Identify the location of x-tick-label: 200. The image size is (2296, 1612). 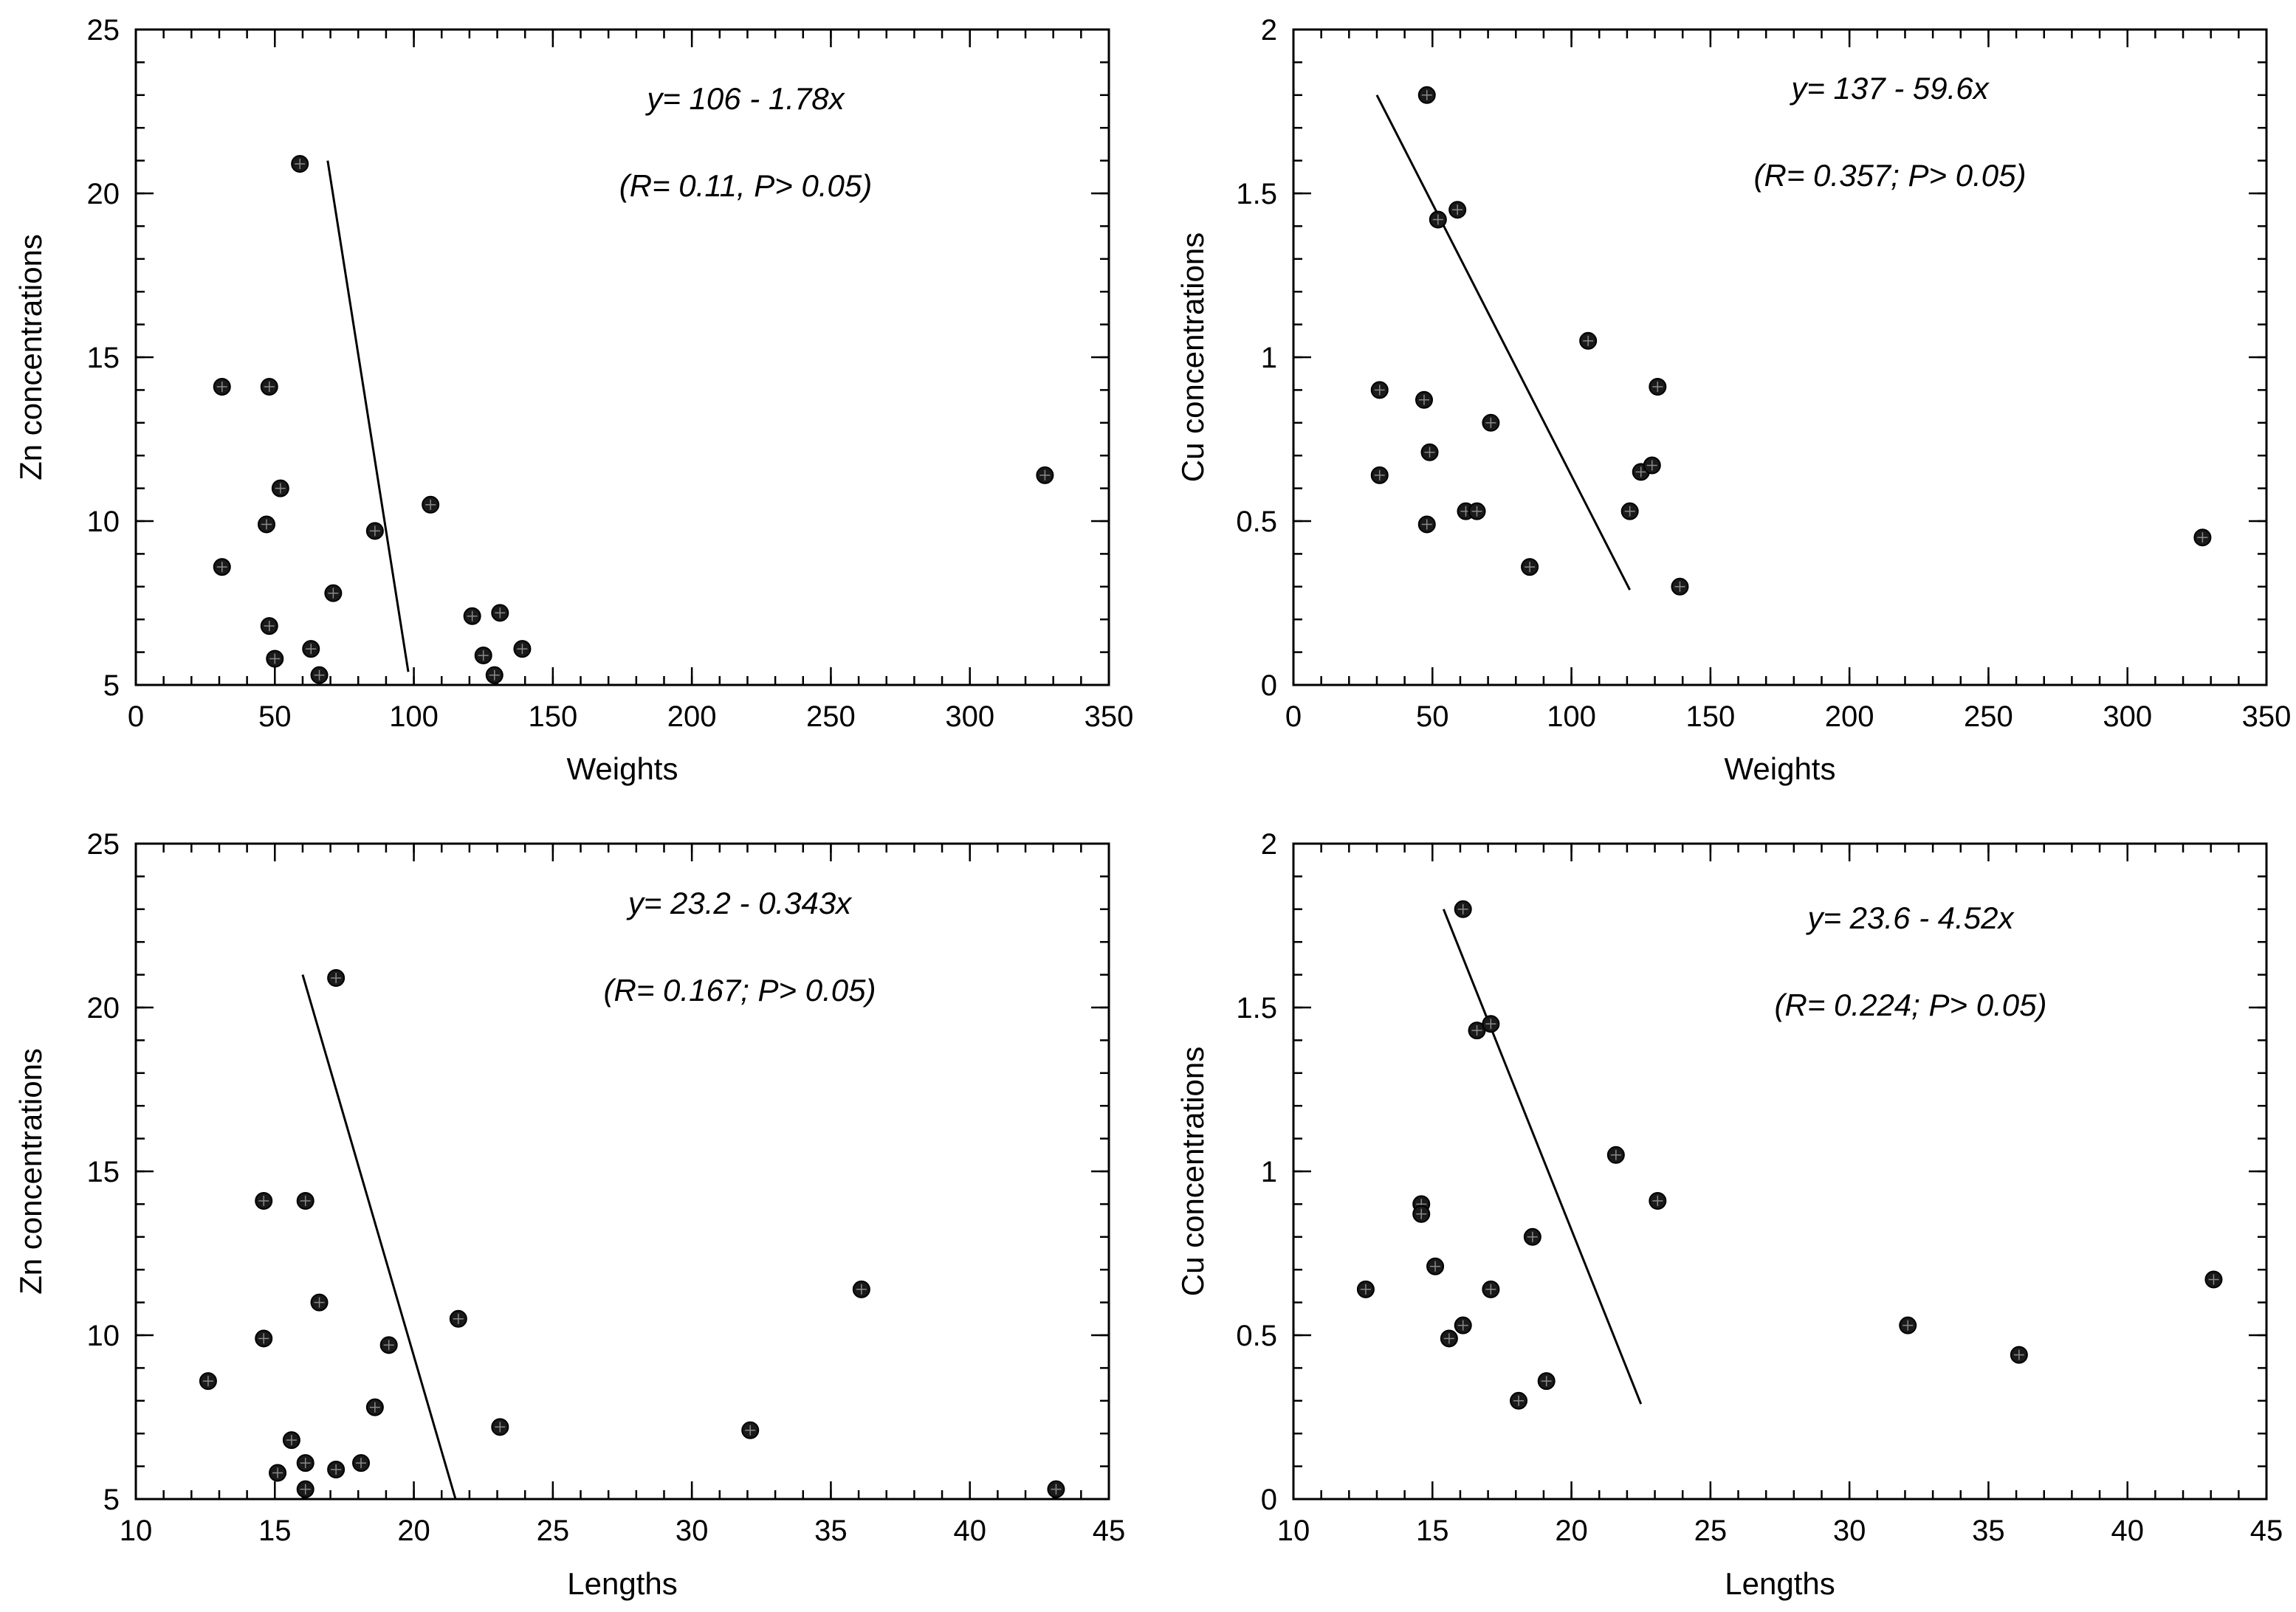
(692, 716).